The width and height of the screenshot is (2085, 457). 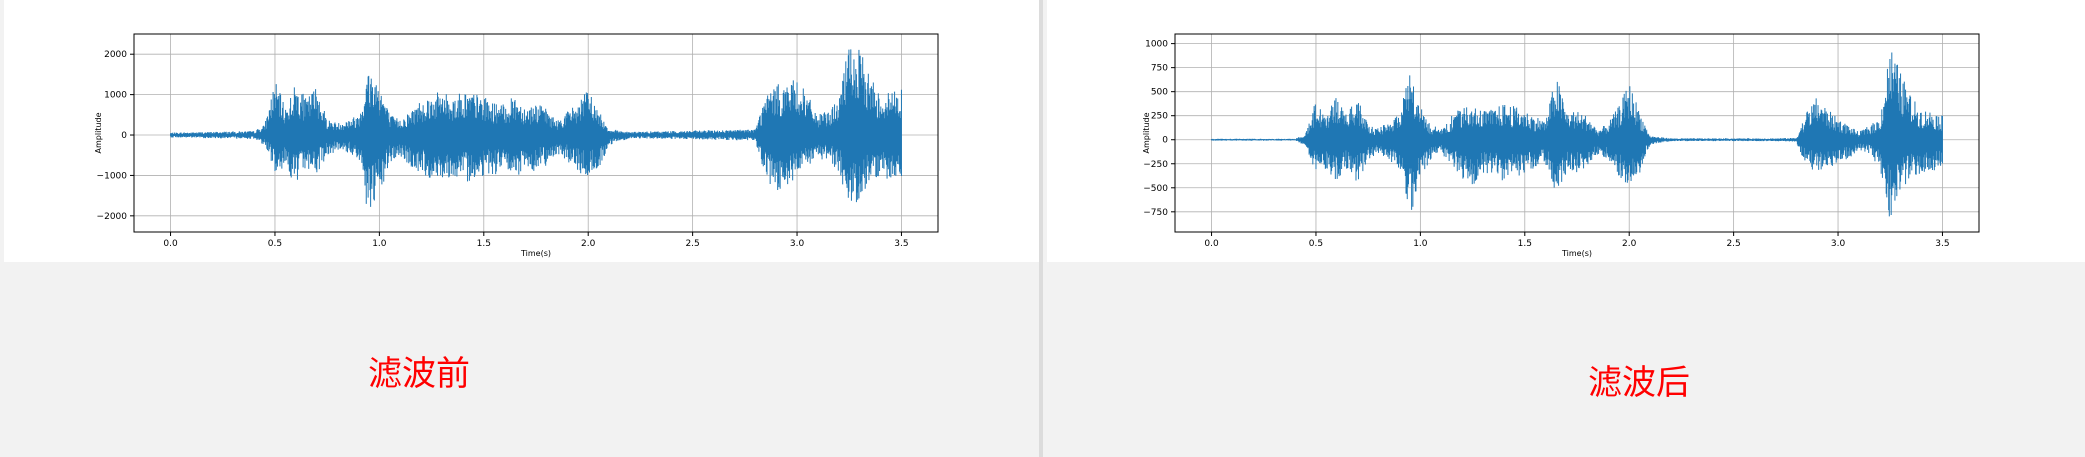 What do you see at coordinates (1155, 189) in the screenshot?
I see `y-tick-label: −500` at bounding box center [1155, 189].